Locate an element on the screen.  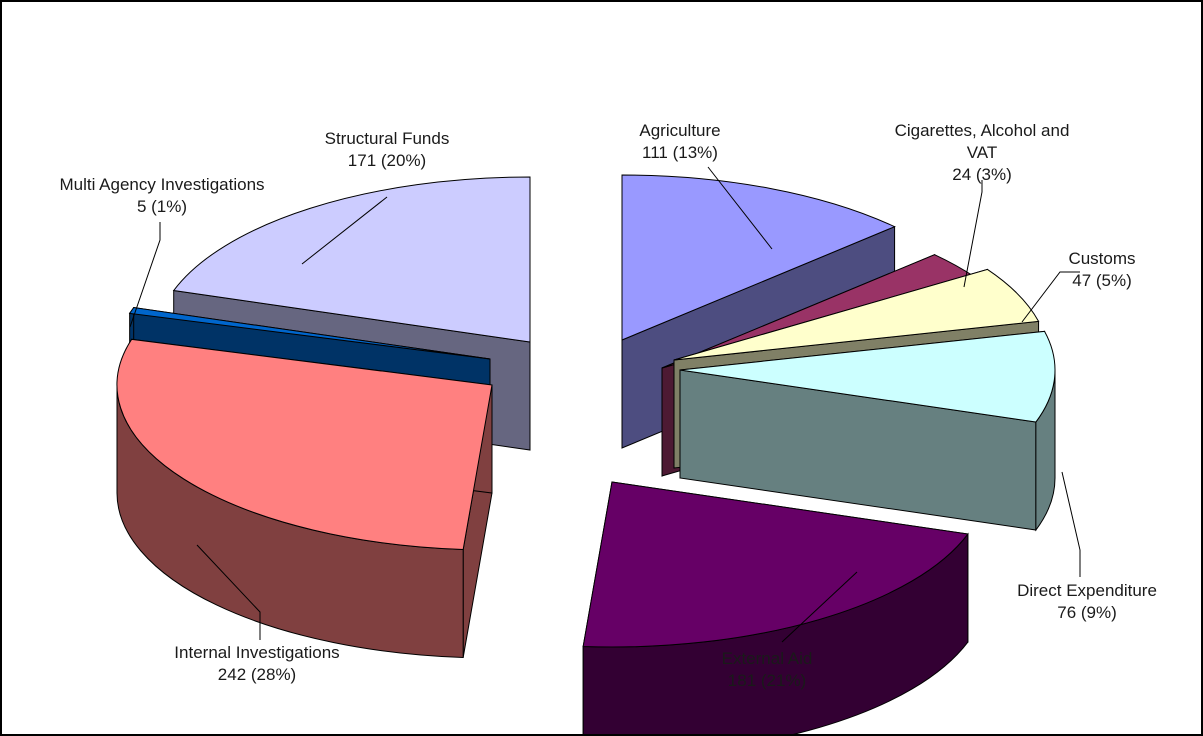
agriculture-leader is located at coordinates (740, 208).